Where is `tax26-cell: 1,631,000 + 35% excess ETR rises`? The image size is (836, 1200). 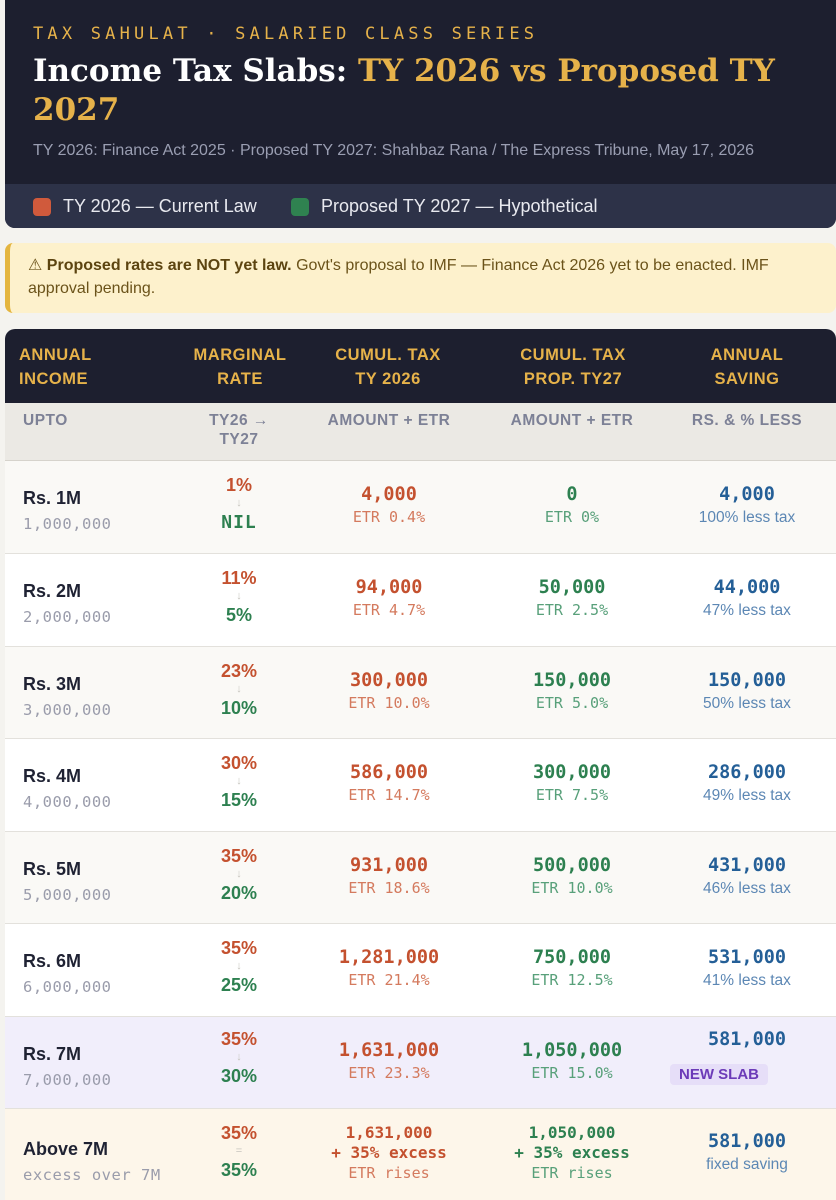 tax26-cell: 1,631,000 + 35% excess ETR rises is located at coordinates (389, 1152).